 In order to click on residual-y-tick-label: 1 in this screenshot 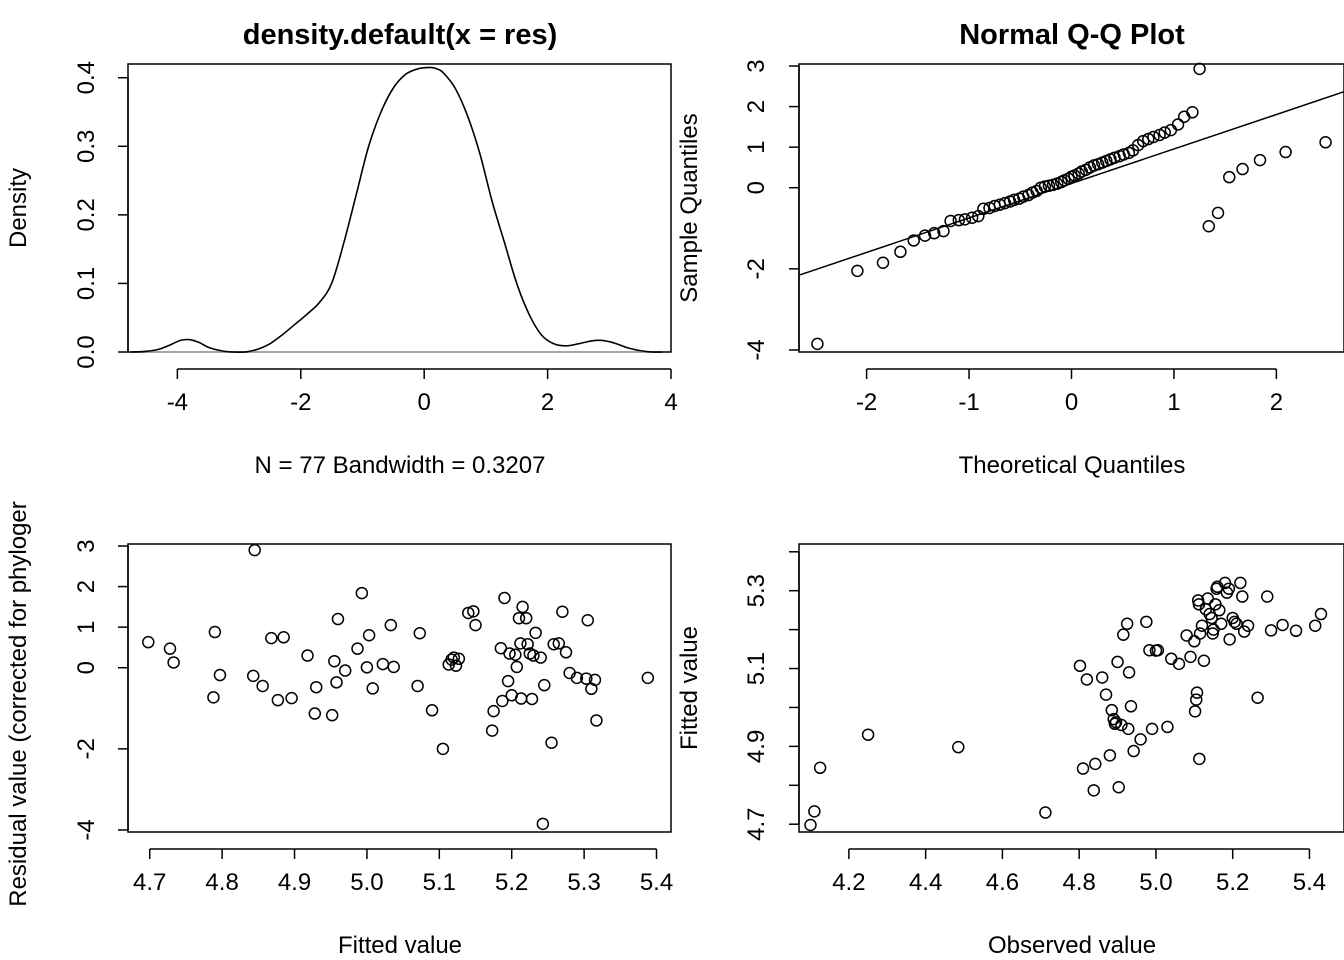, I will do `click(86, 626)`.